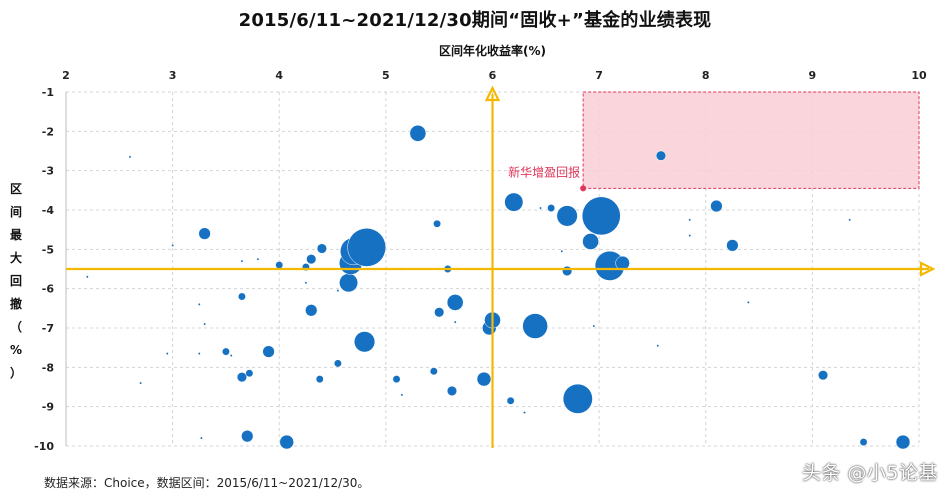 This screenshot has height=499, width=950. I want to click on y-tick-label: -1, so click(48, 92).